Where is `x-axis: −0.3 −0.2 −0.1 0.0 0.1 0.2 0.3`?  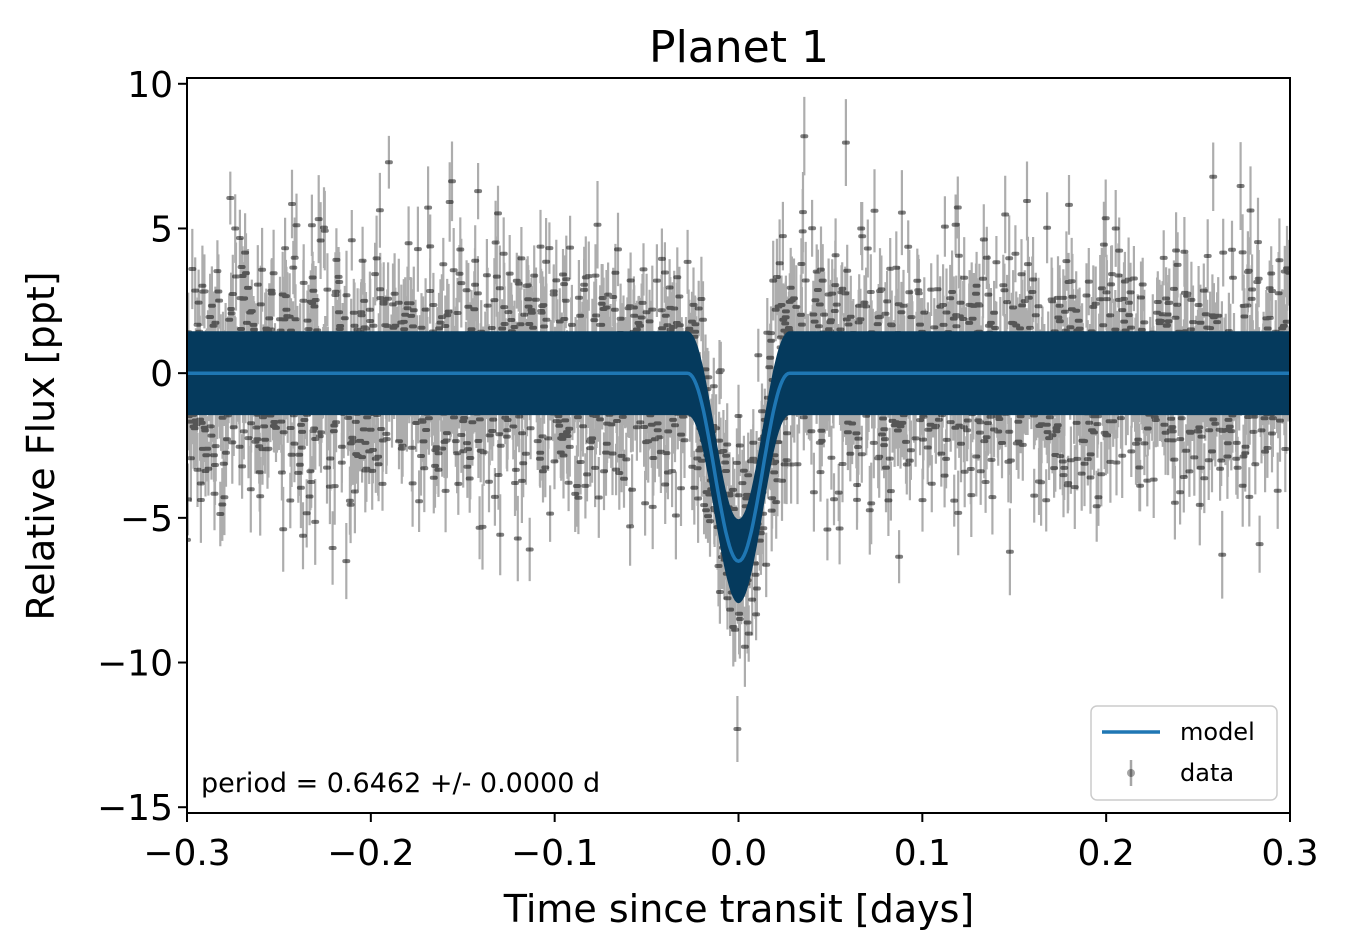
x-axis: −0.3 −0.2 −0.1 0.0 0.1 0.2 0.3 is located at coordinates (731, 843).